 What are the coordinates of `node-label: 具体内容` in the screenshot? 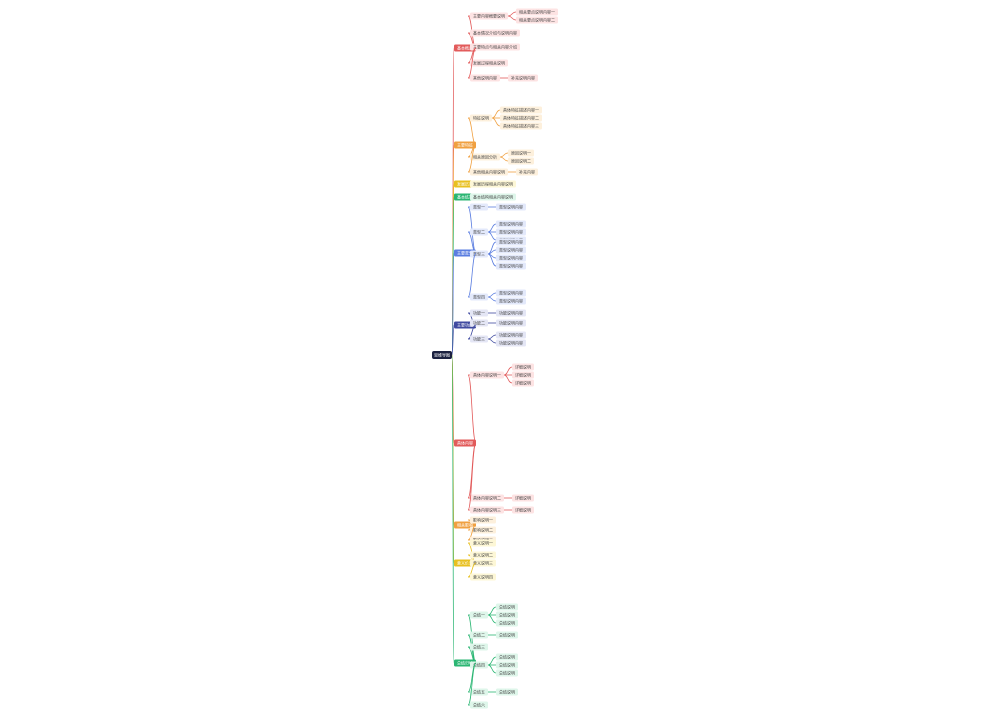 It's located at (465, 442).